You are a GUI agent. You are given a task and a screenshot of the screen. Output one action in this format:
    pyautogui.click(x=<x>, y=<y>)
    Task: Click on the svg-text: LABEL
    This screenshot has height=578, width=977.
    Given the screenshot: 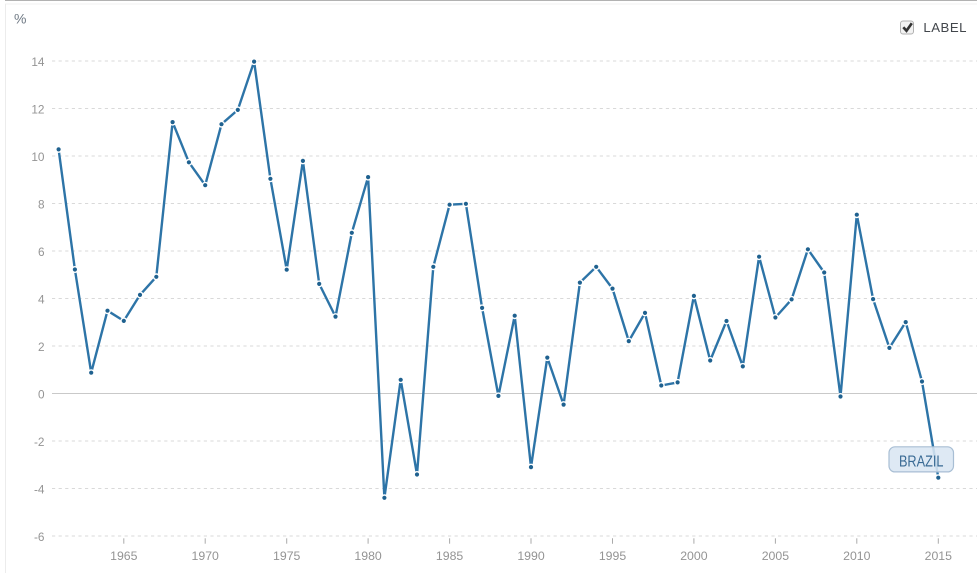 What is the action you would take?
    pyautogui.click(x=945, y=27)
    